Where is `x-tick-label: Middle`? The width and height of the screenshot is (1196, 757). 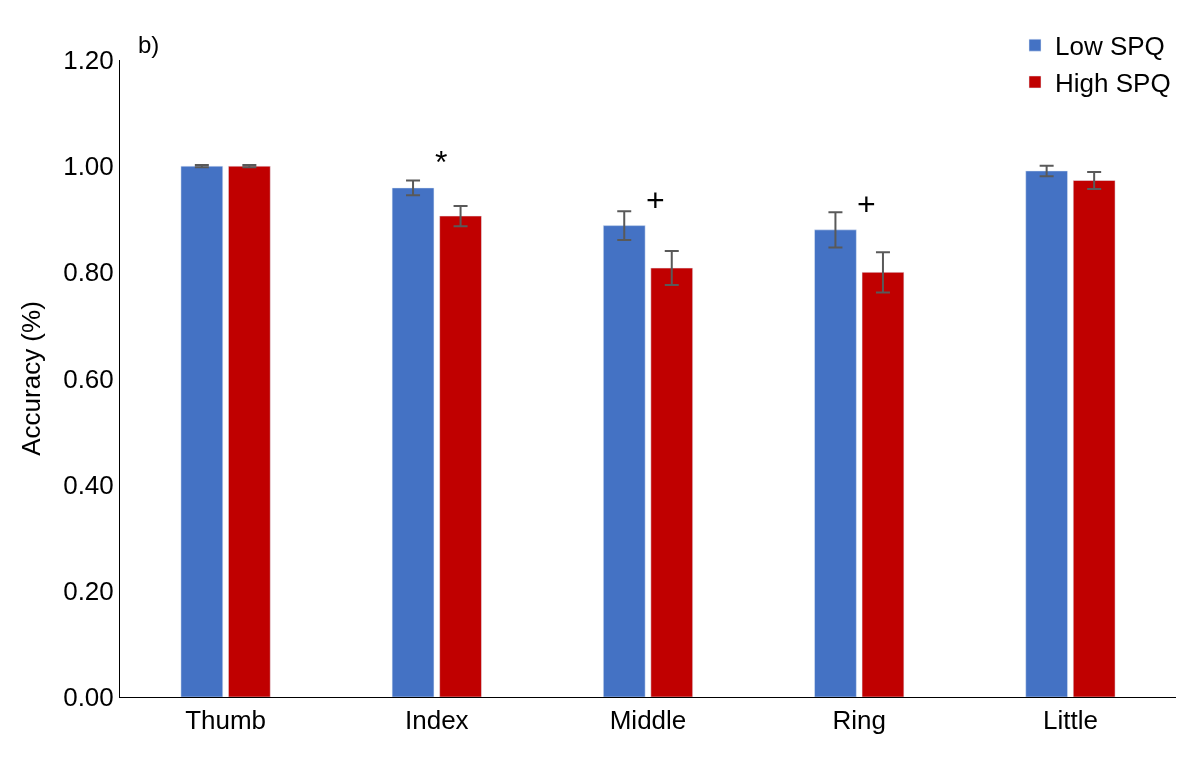
x-tick-label: Middle is located at coordinates (648, 720).